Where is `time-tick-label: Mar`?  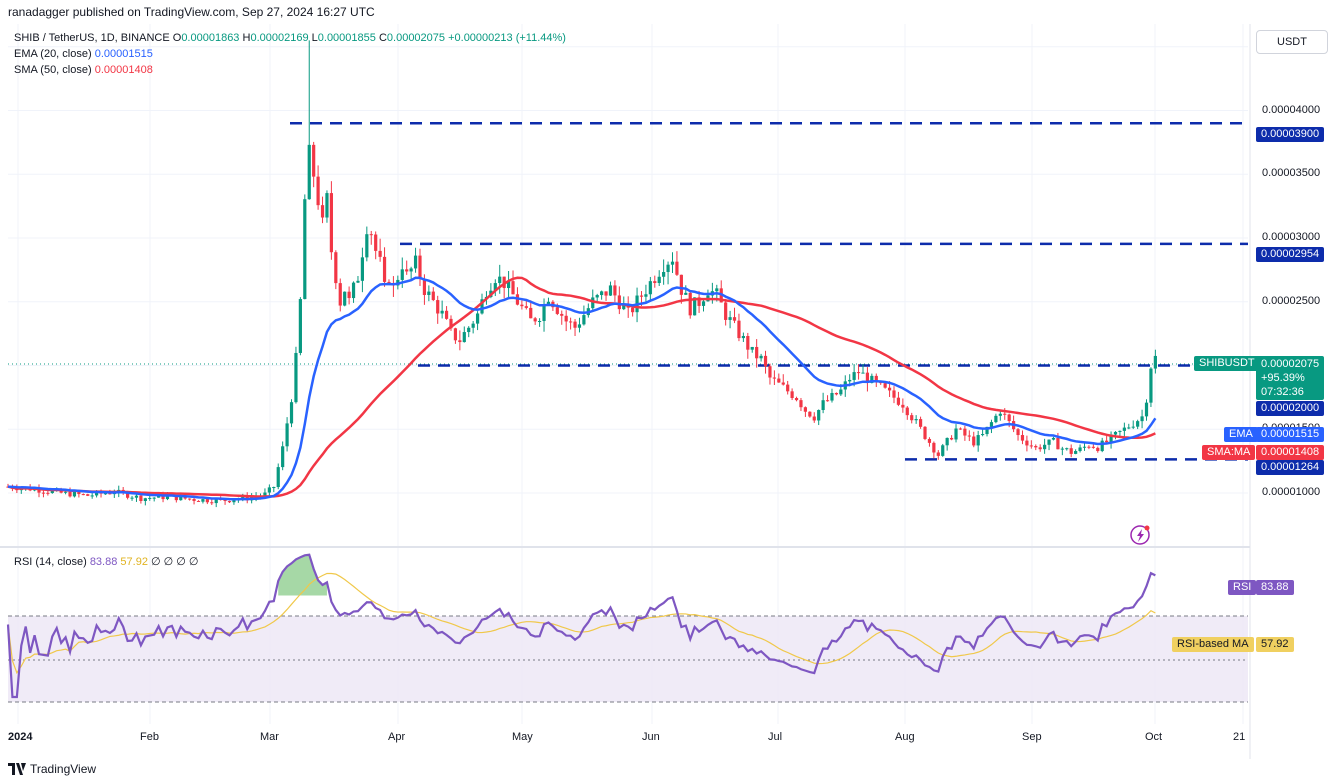
time-tick-label: Mar is located at coordinates (269, 737).